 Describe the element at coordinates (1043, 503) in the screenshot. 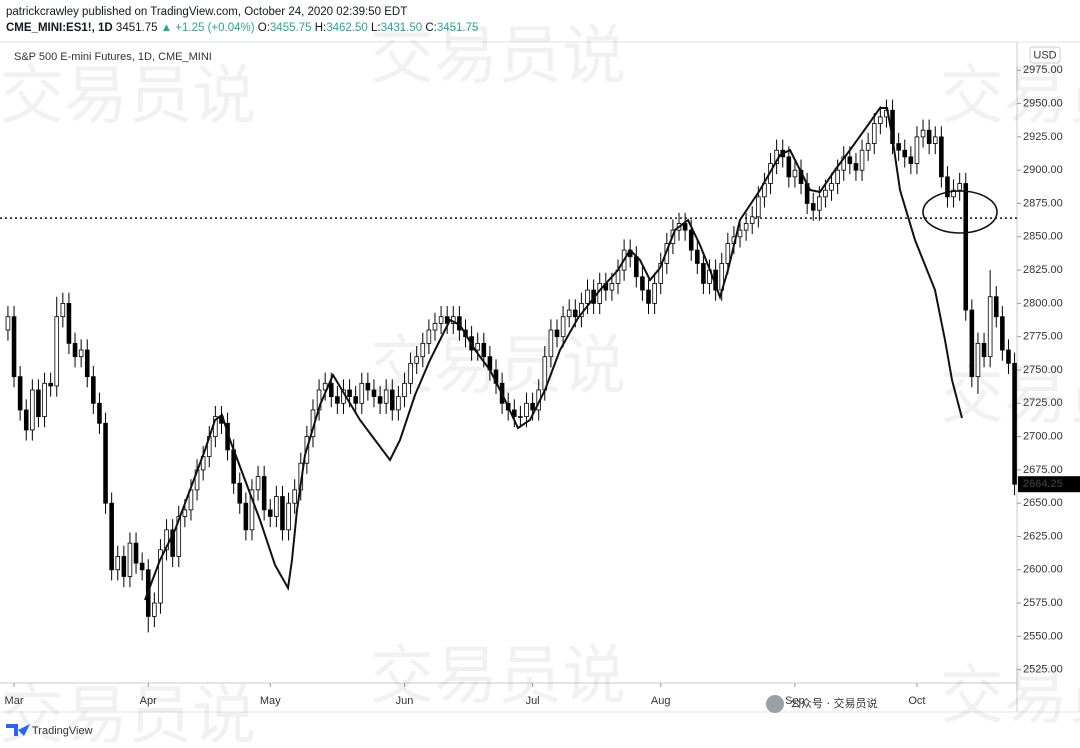

I see `y-tick-label: 2650.00` at that location.